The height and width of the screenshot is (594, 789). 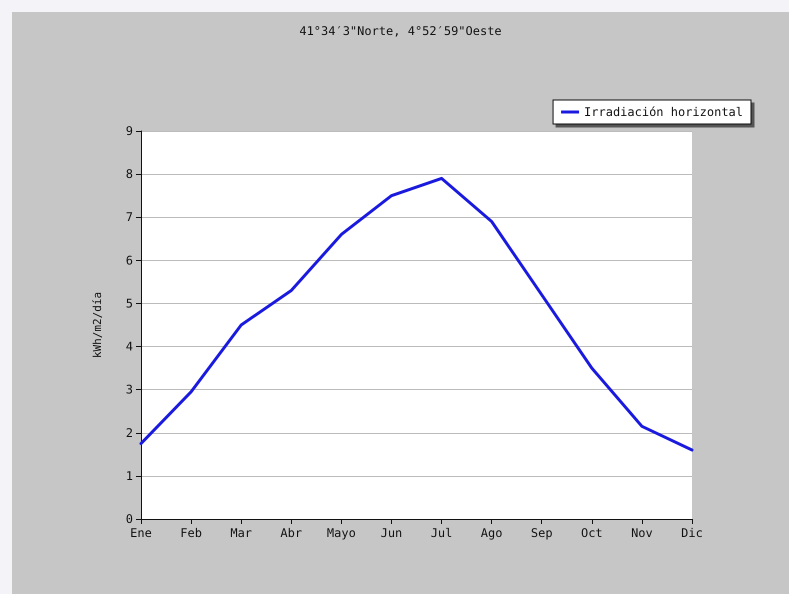 I want to click on legend-label: Irradiación horizontal, so click(x=664, y=112).